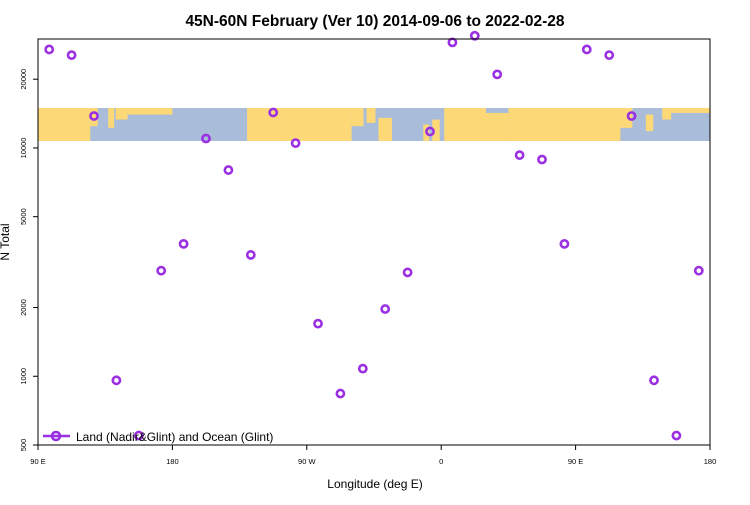  Describe the element at coordinates (56, 436) in the screenshot. I see `legend-marker` at that location.